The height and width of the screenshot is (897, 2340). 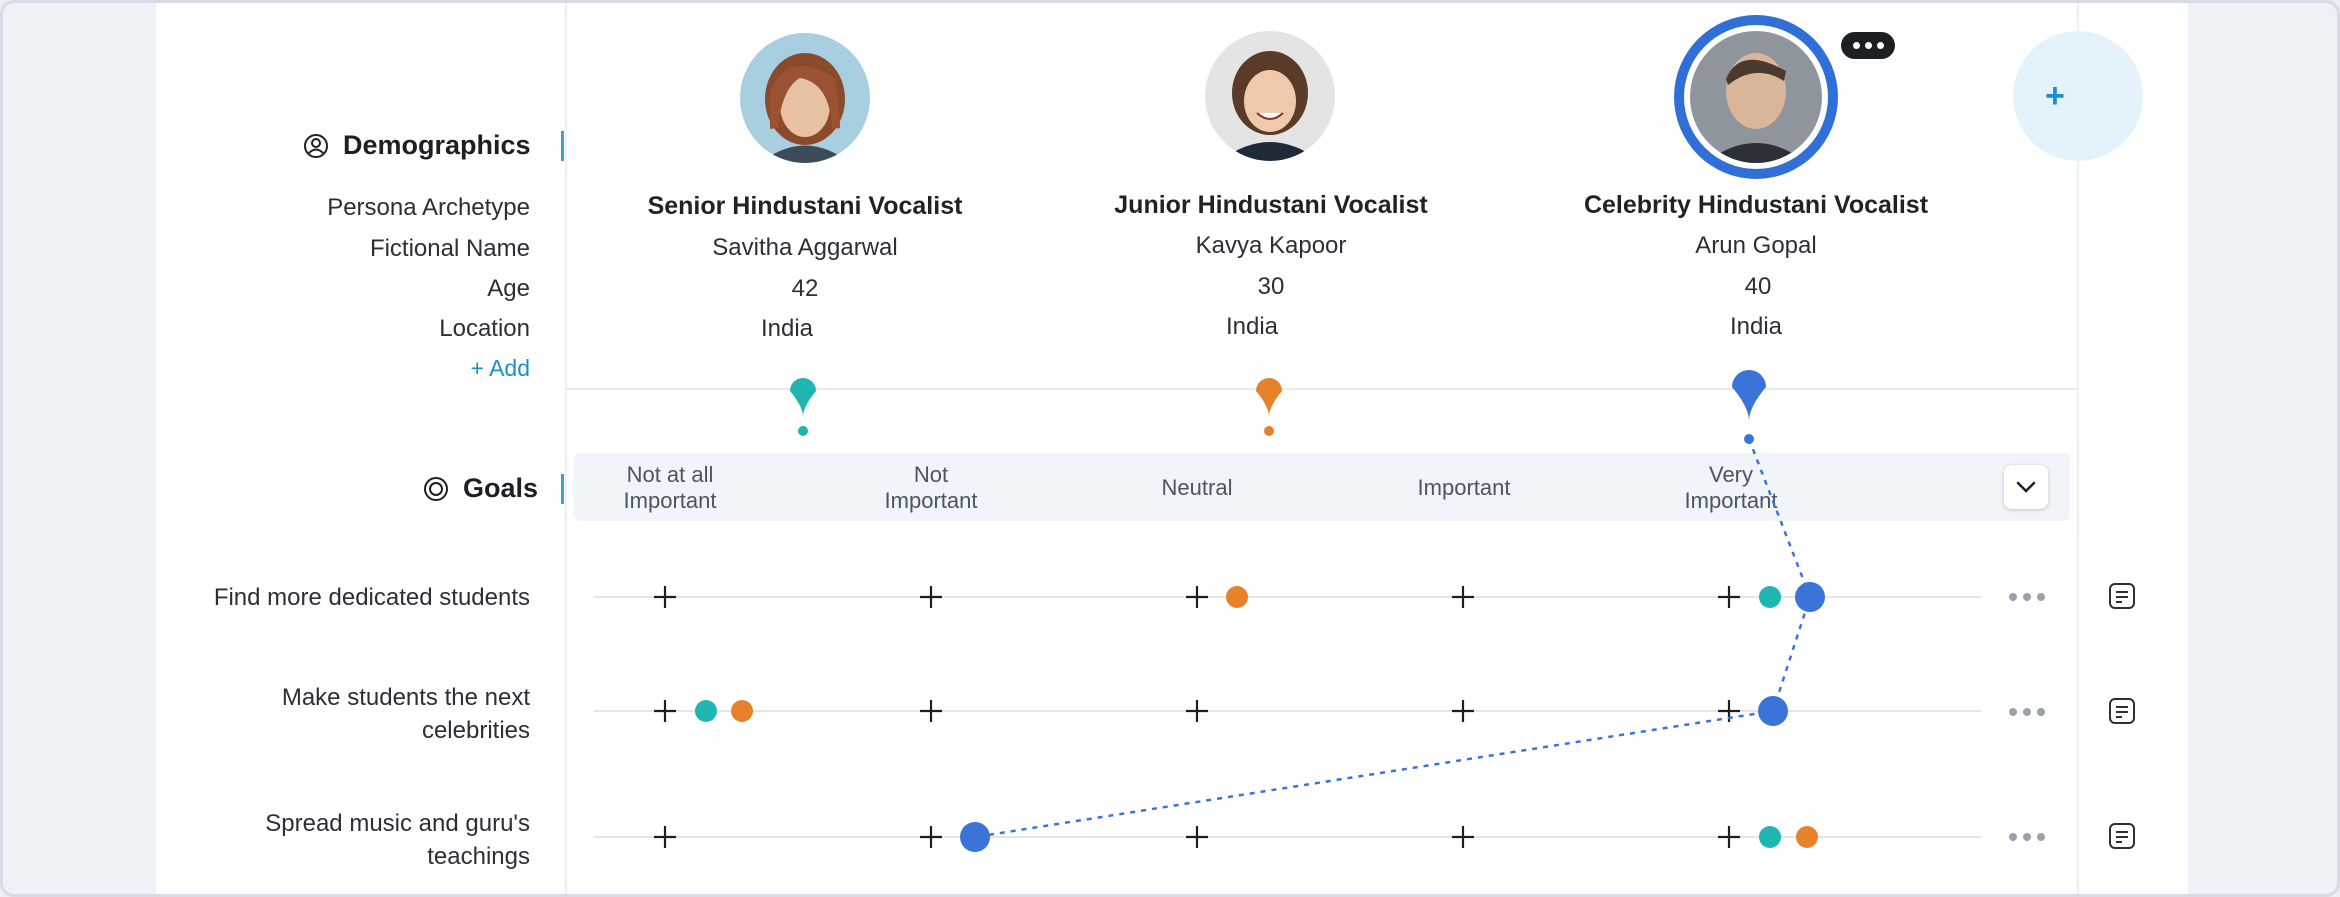 I want to click on goal-3-persona-1-marker, so click(x=1770, y=837).